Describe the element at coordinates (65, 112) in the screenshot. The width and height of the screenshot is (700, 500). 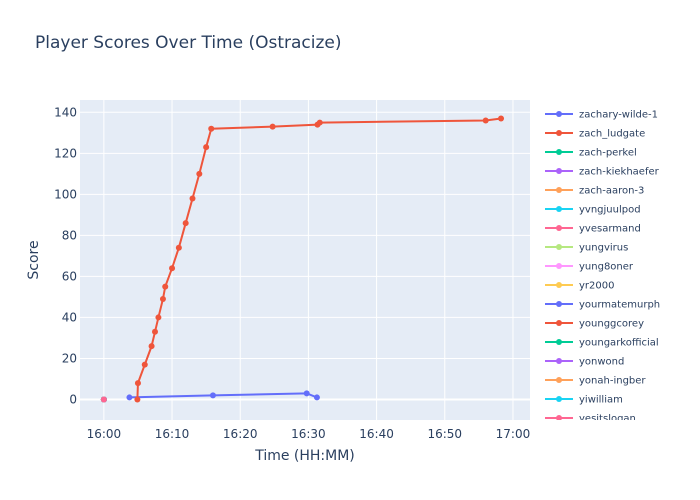
I see `y-tick-label: 140` at that location.